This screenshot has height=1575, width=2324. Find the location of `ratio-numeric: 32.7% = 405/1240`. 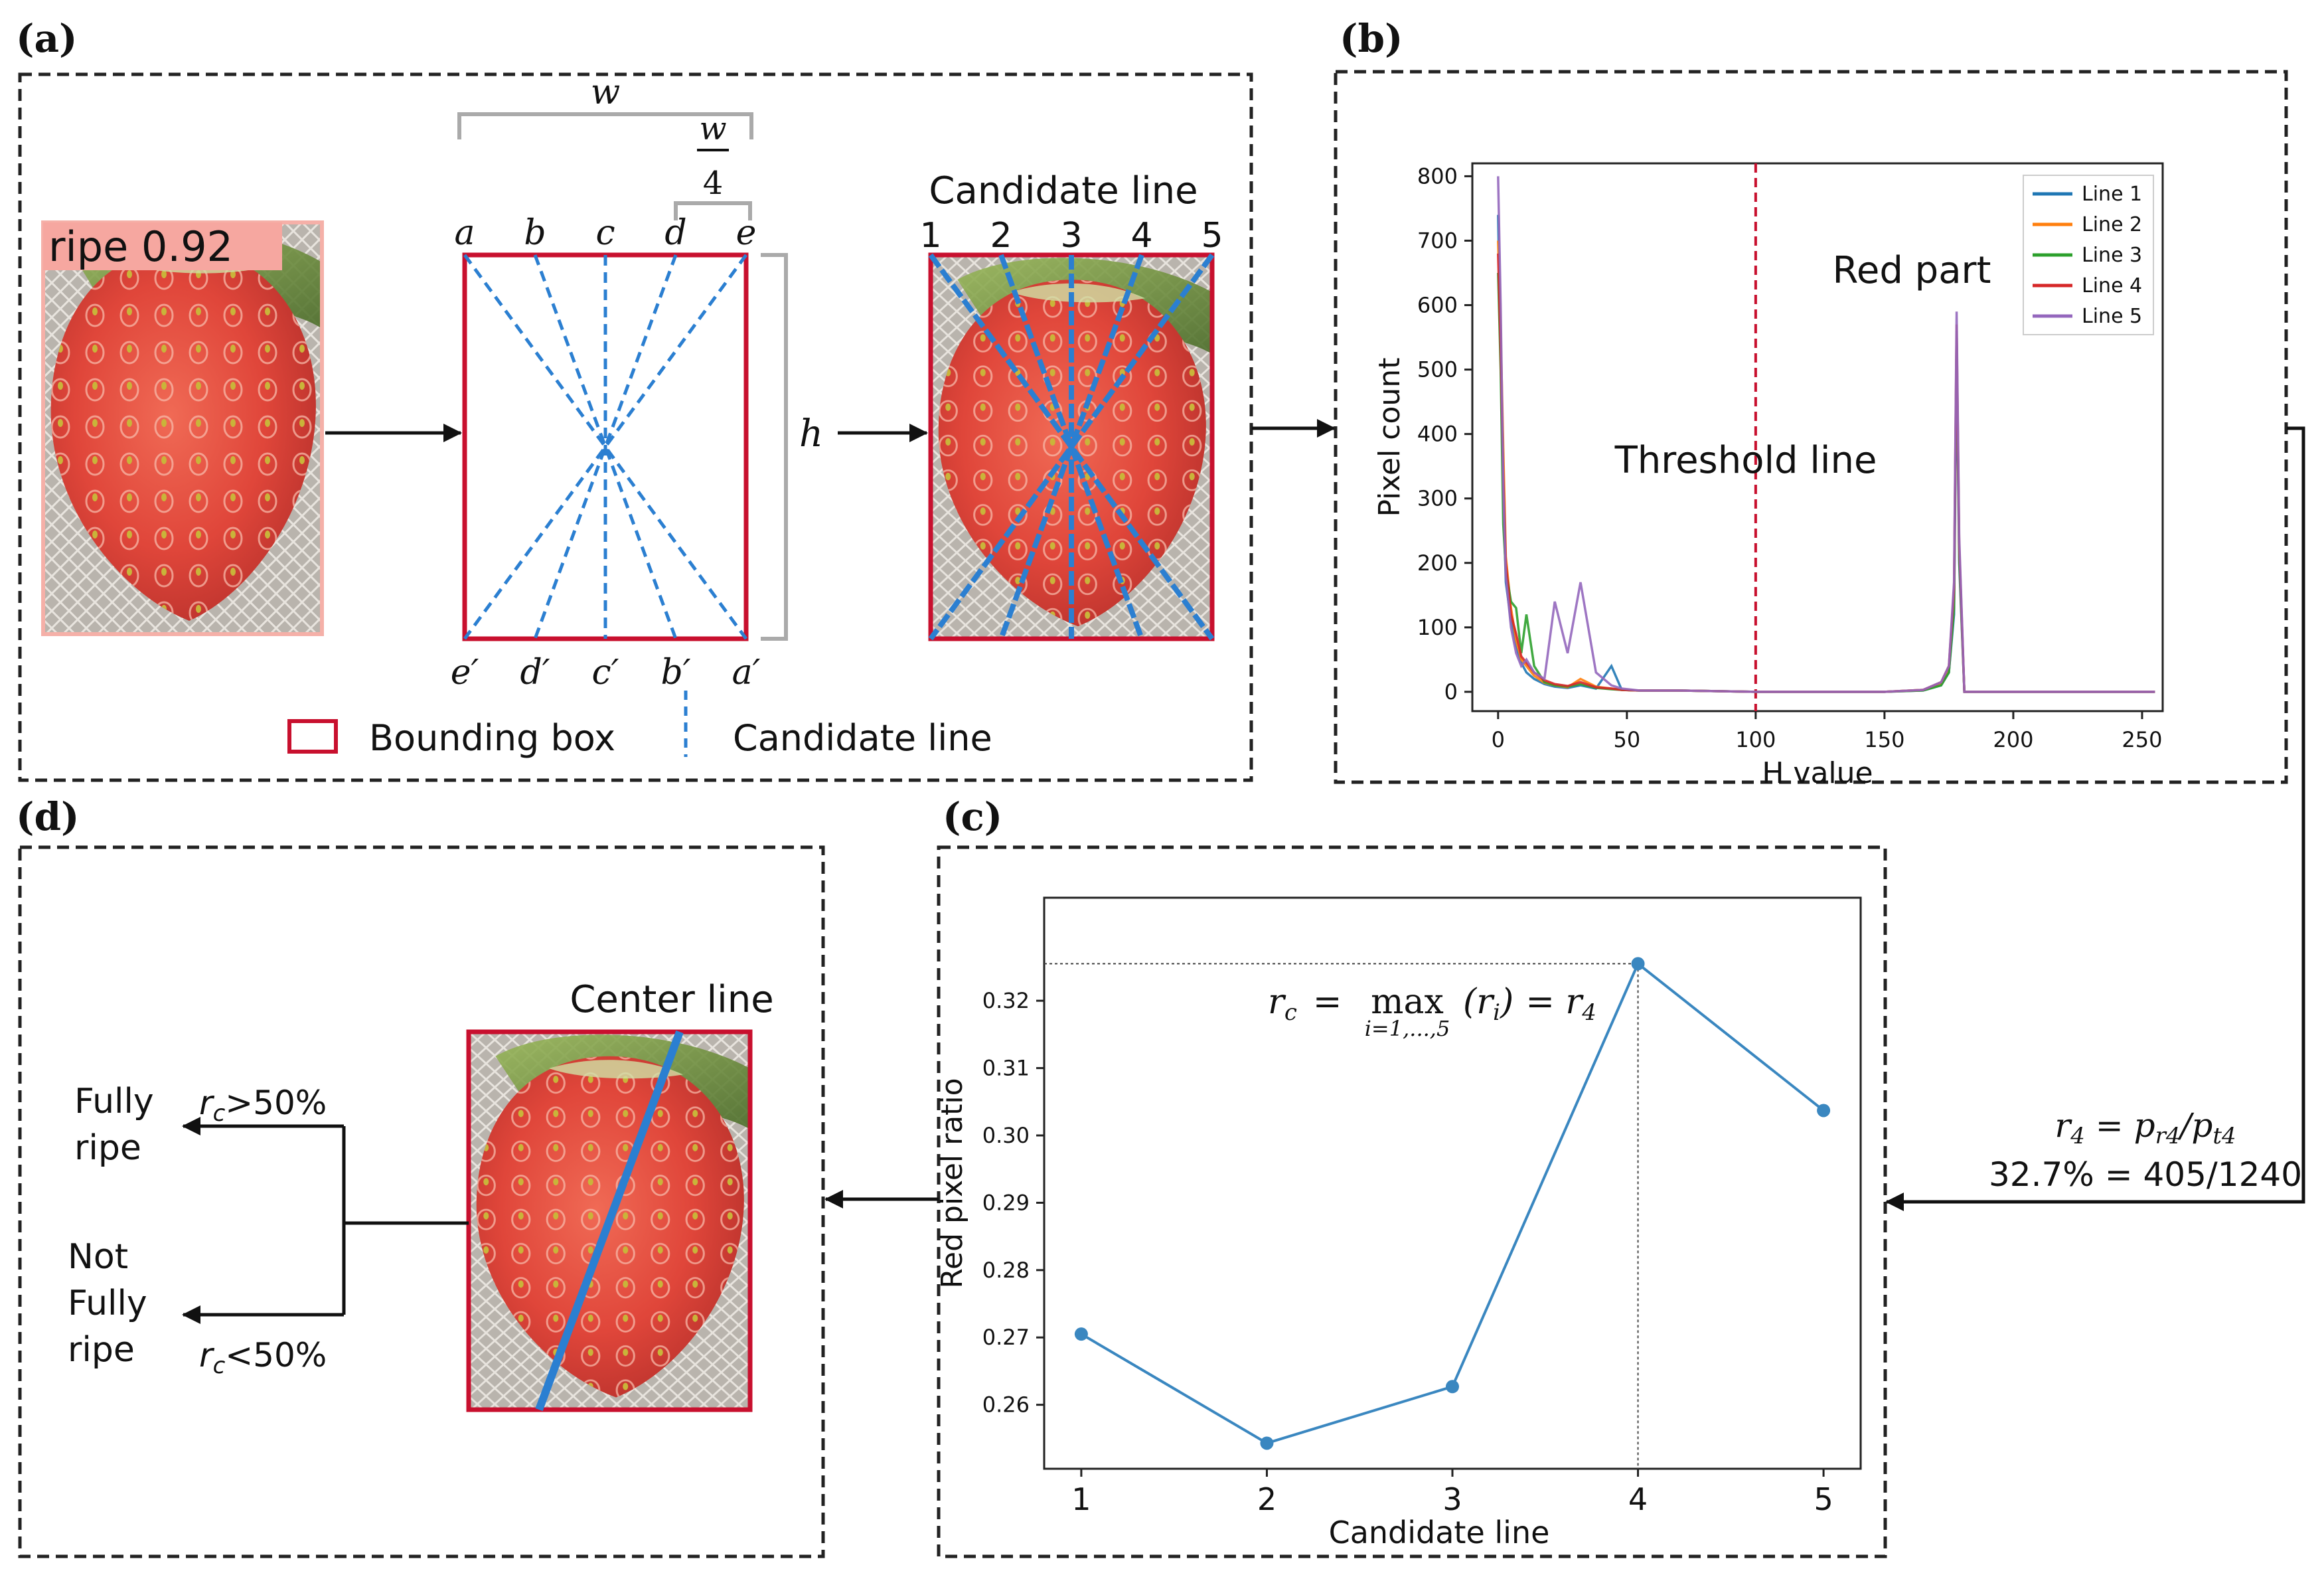

ratio-numeric: 32.7% = 405/1240 is located at coordinates (2145, 1174).